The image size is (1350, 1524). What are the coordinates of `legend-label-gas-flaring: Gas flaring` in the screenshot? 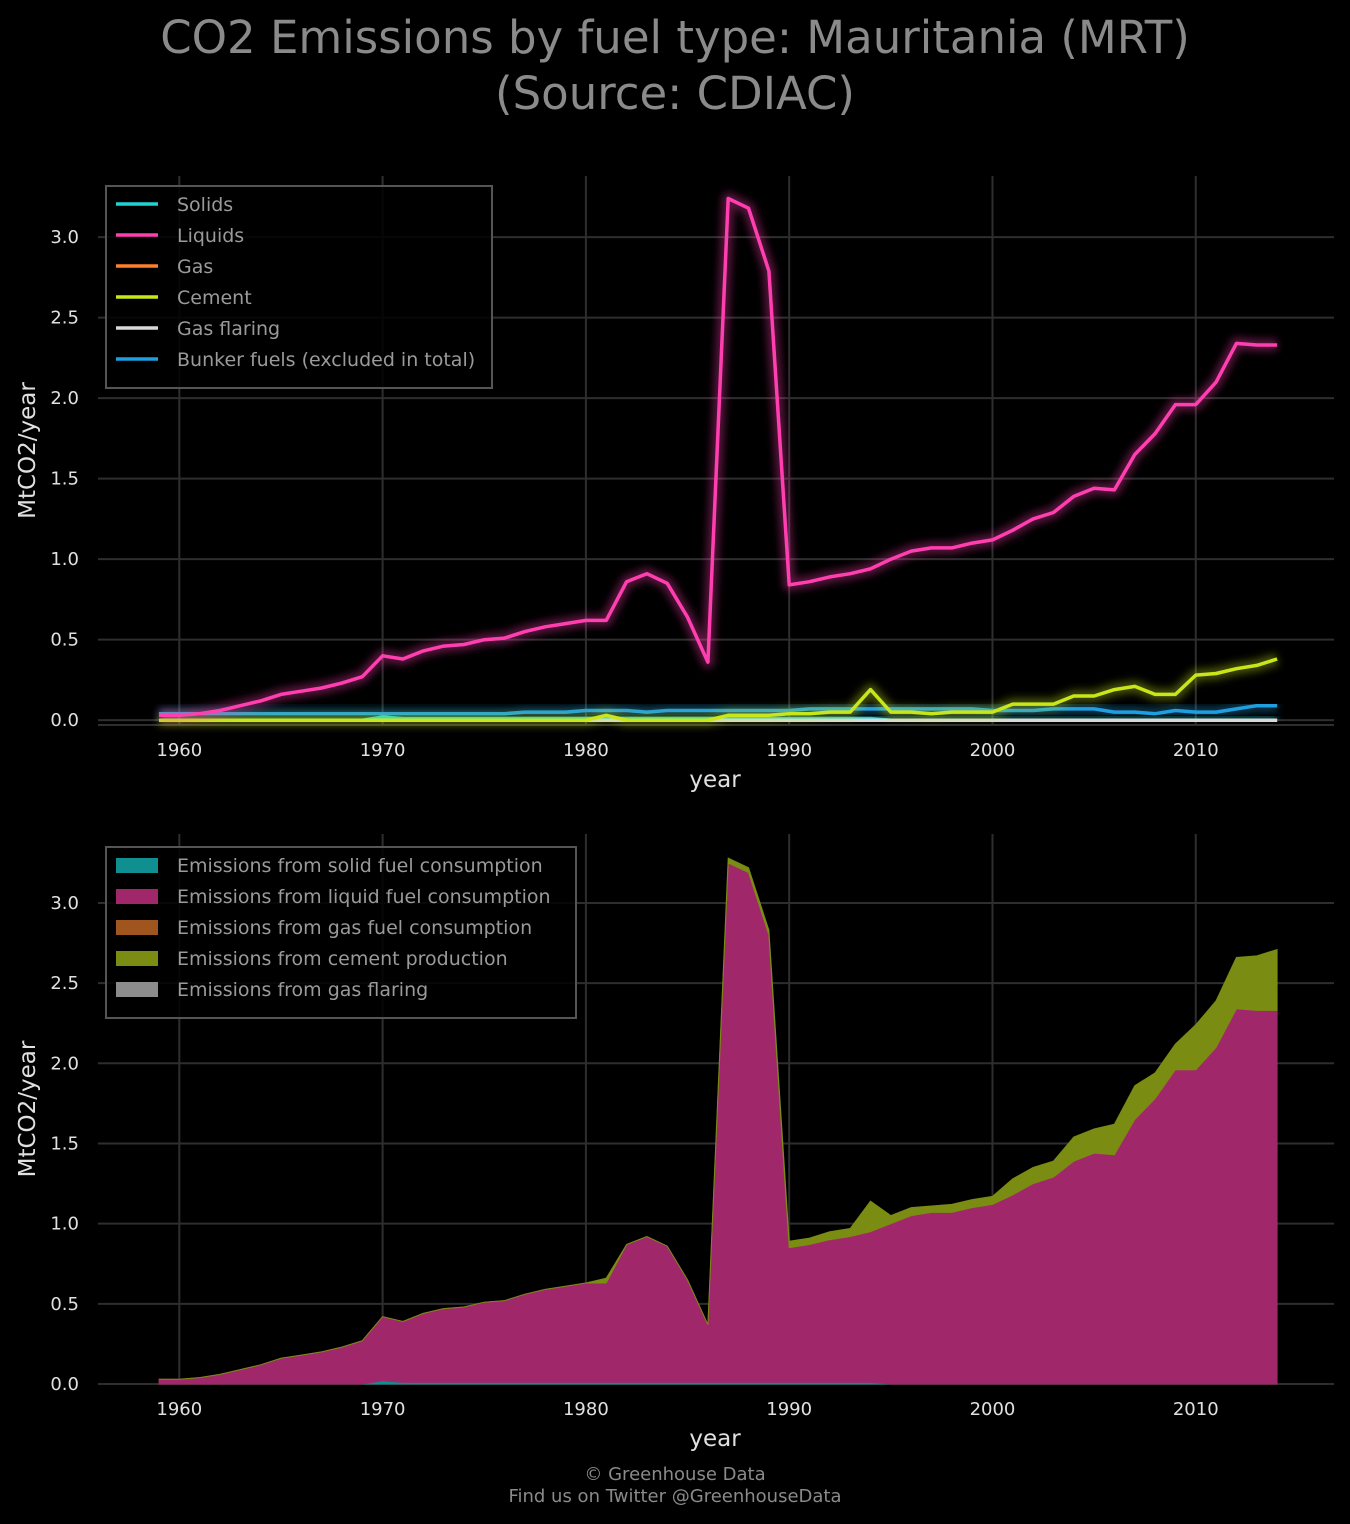 It's located at (228, 329).